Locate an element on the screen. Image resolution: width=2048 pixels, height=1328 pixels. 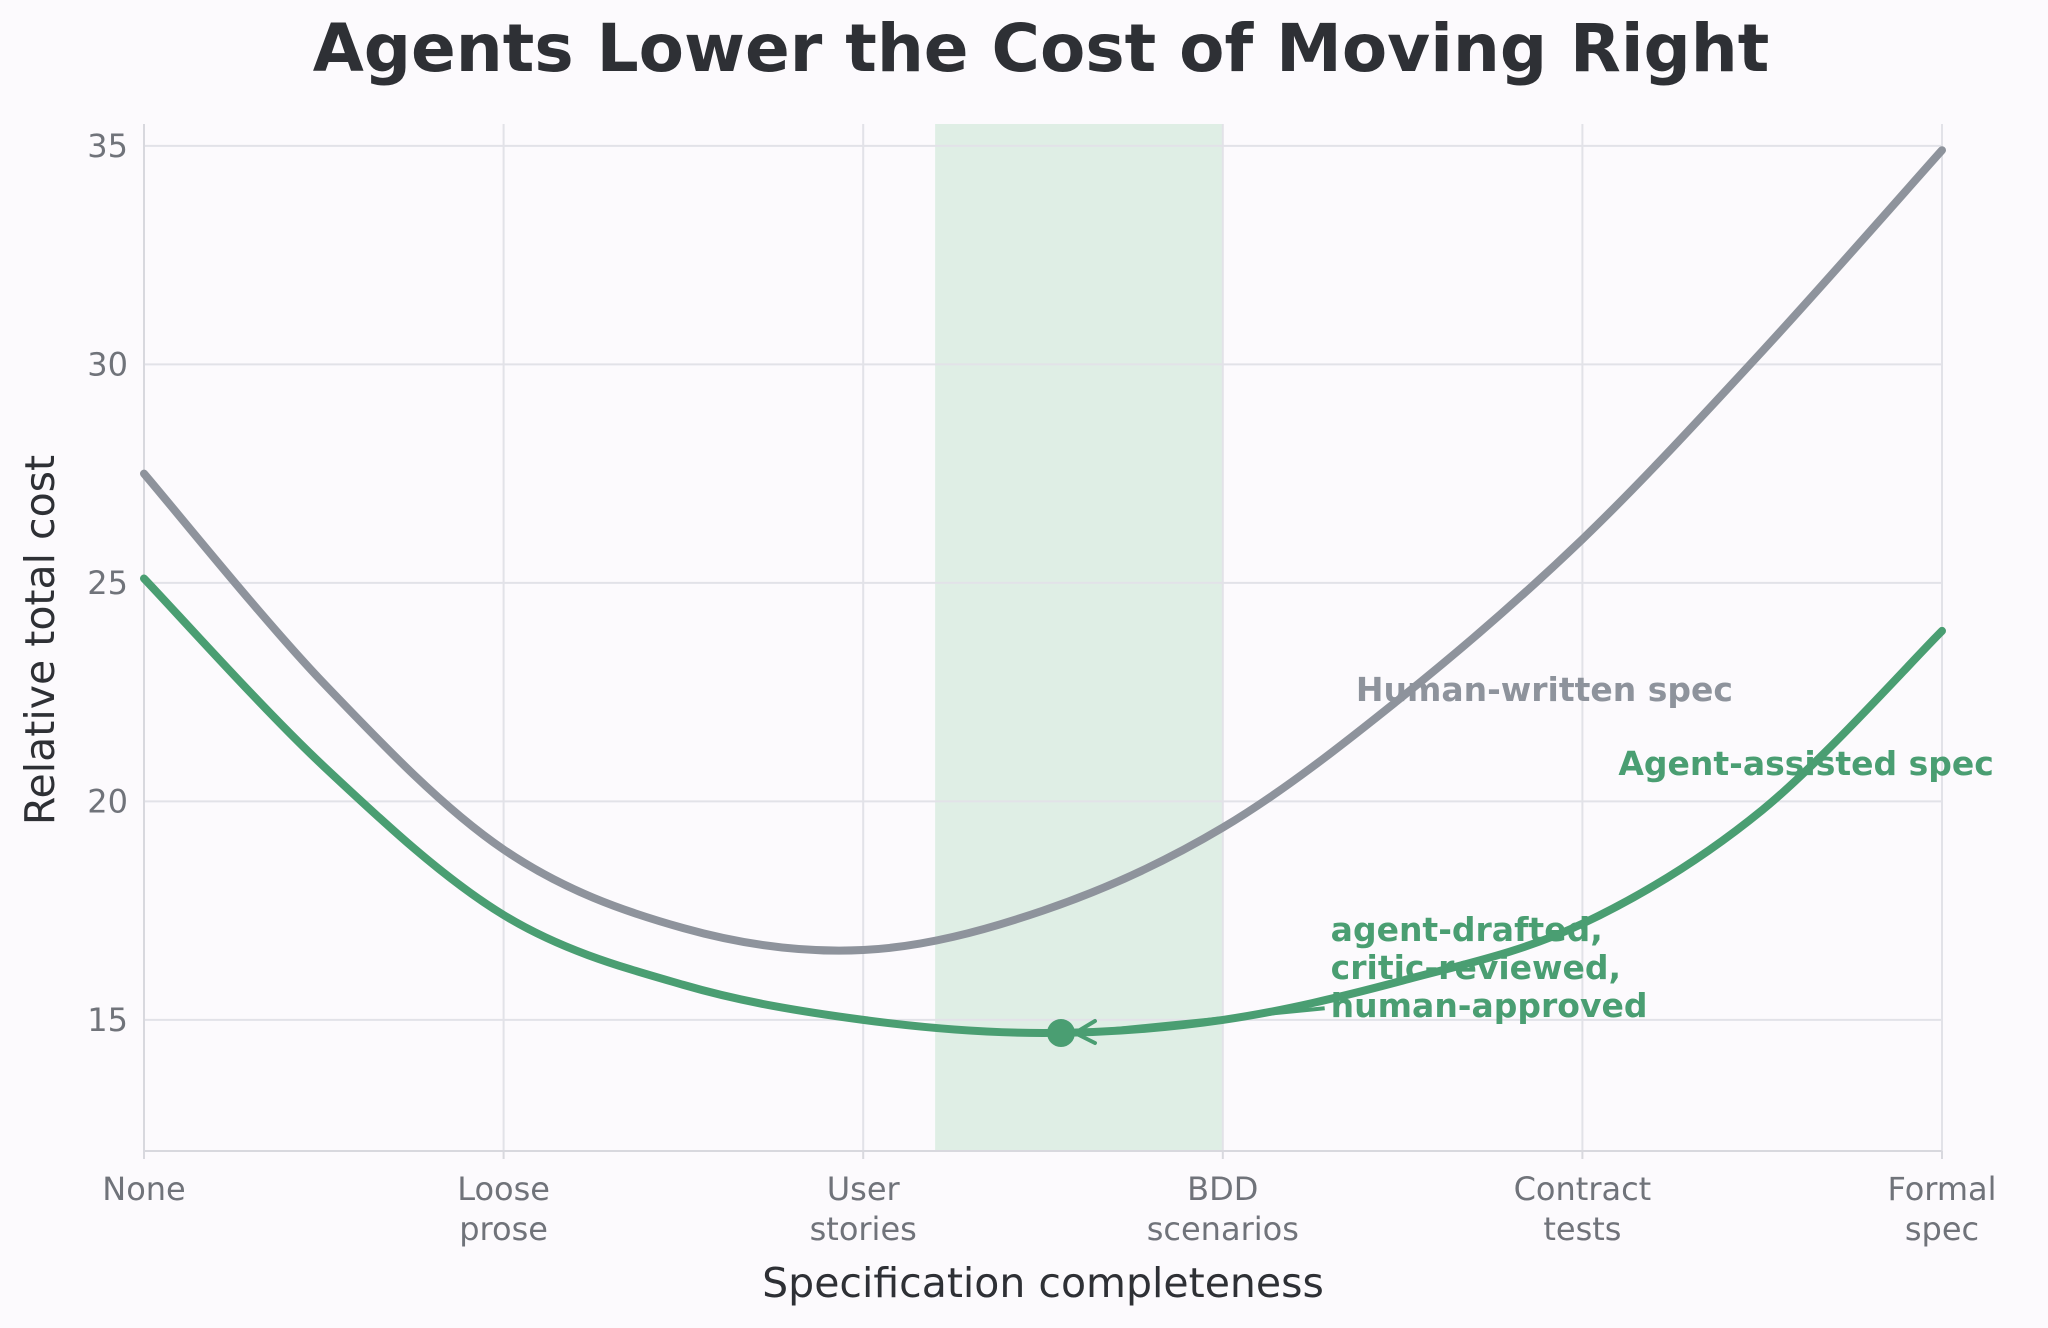
x-tick-label-line: Contract is located at coordinates (1583, 1189).